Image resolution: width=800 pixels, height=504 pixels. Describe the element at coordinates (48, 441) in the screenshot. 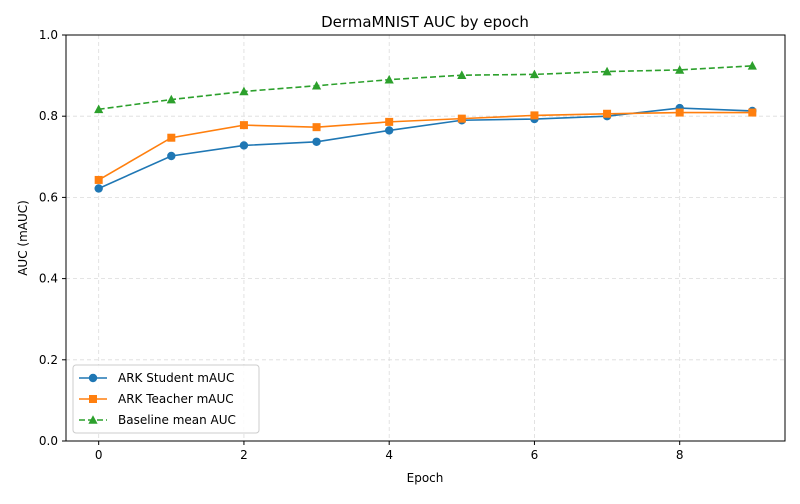

I see `y-tick-label: 0.0` at that location.